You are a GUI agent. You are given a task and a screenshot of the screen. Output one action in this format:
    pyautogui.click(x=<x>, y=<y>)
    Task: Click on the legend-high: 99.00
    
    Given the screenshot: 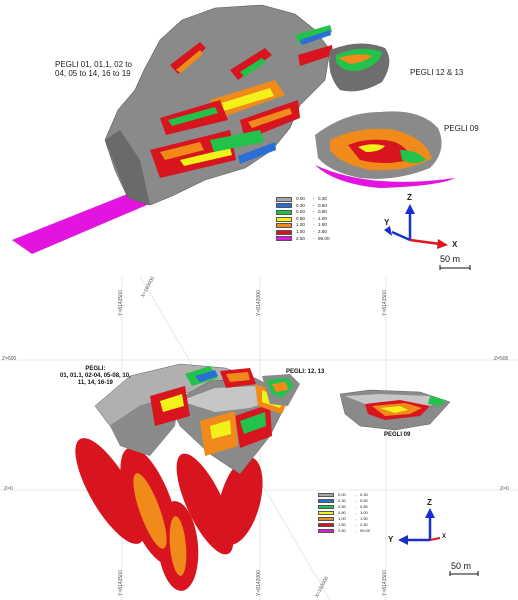 What is the action you would take?
    pyautogui.click(x=324, y=238)
    